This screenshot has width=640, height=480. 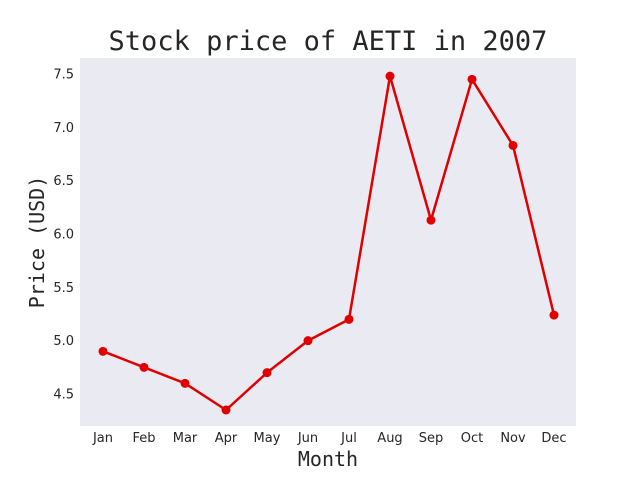 I want to click on y-tick-label: 6.0, so click(x=63, y=235).